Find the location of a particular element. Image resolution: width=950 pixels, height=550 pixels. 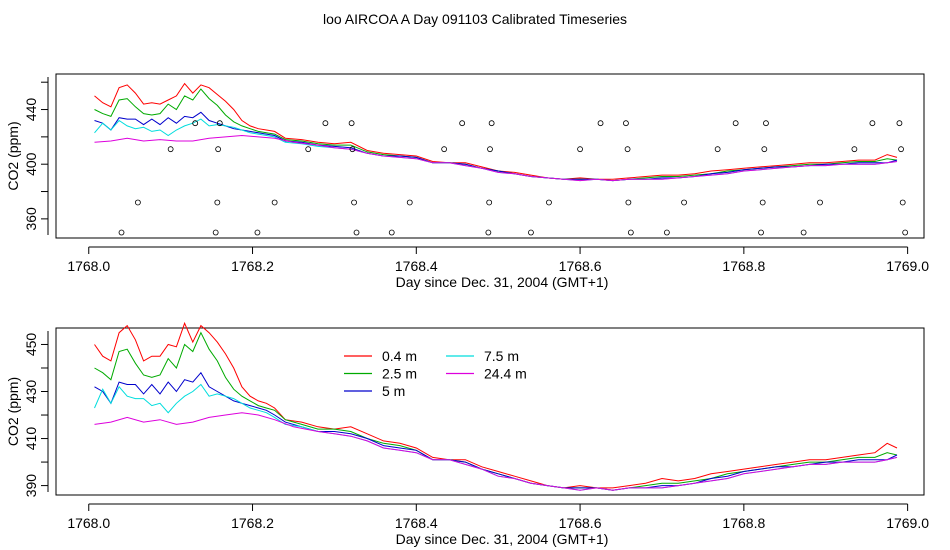

y-tick-label: 400 is located at coordinates (31, 164).